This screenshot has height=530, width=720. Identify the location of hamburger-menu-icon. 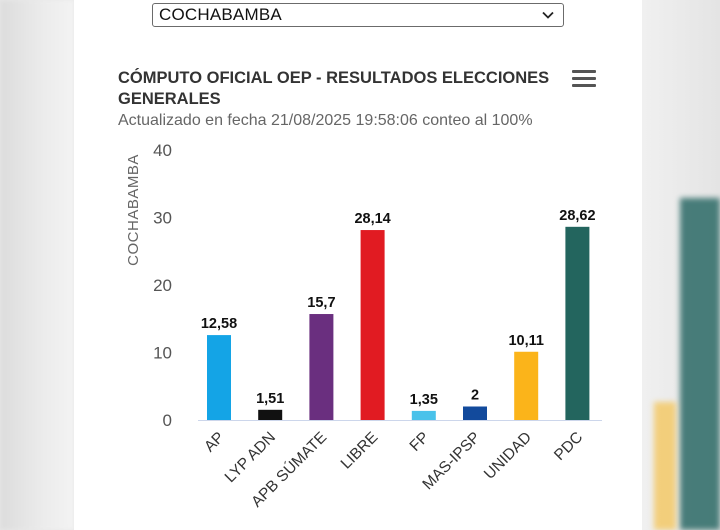
(584, 79).